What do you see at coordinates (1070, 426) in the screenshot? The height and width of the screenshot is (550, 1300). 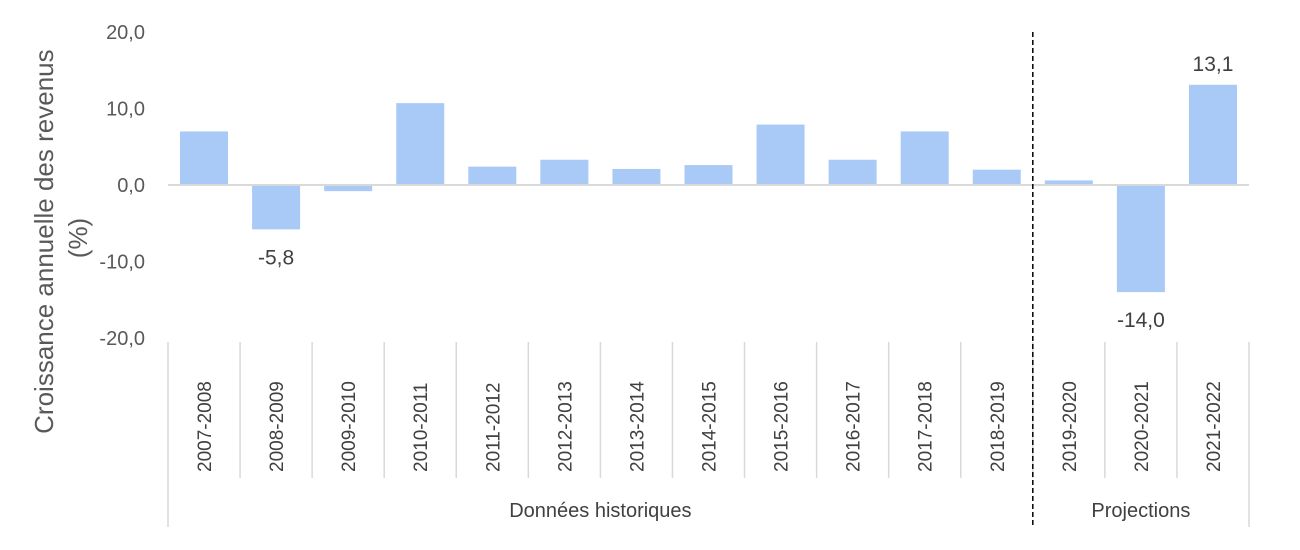 I see `x-tick-label: 2019-2020` at bounding box center [1070, 426].